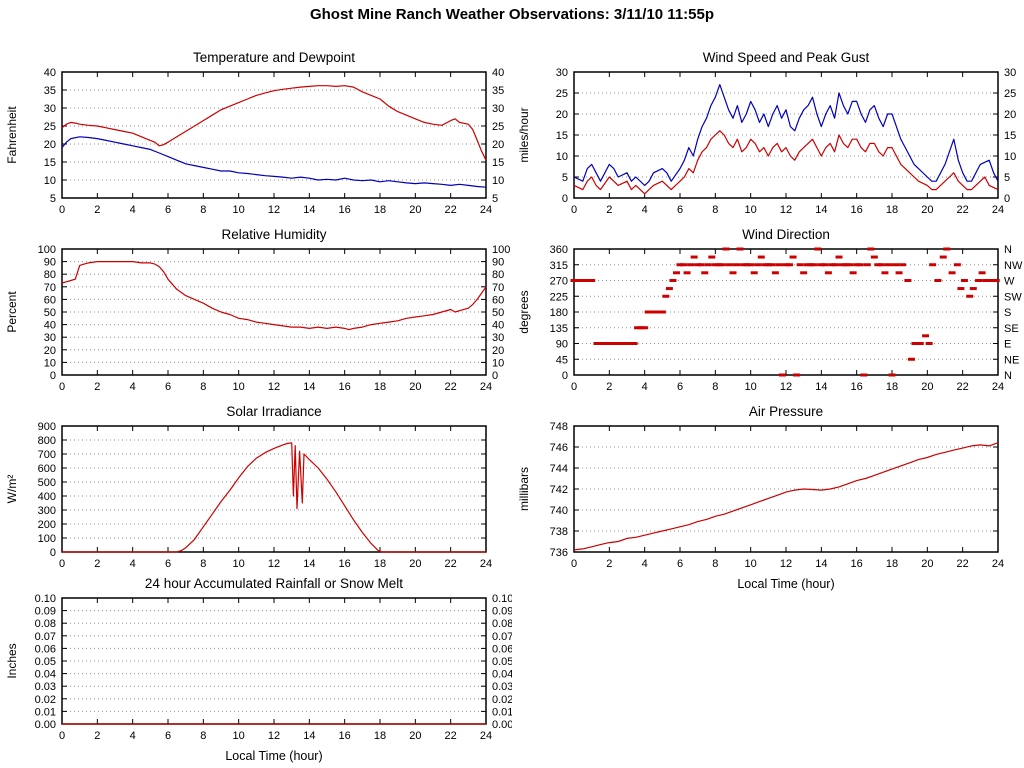 Image resolution: width=1024 pixels, height=768 pixels. What do you see at coordinates (47, 427) in the screenshot?
I see `svg-text: 900` at bounding box center [47, 427].